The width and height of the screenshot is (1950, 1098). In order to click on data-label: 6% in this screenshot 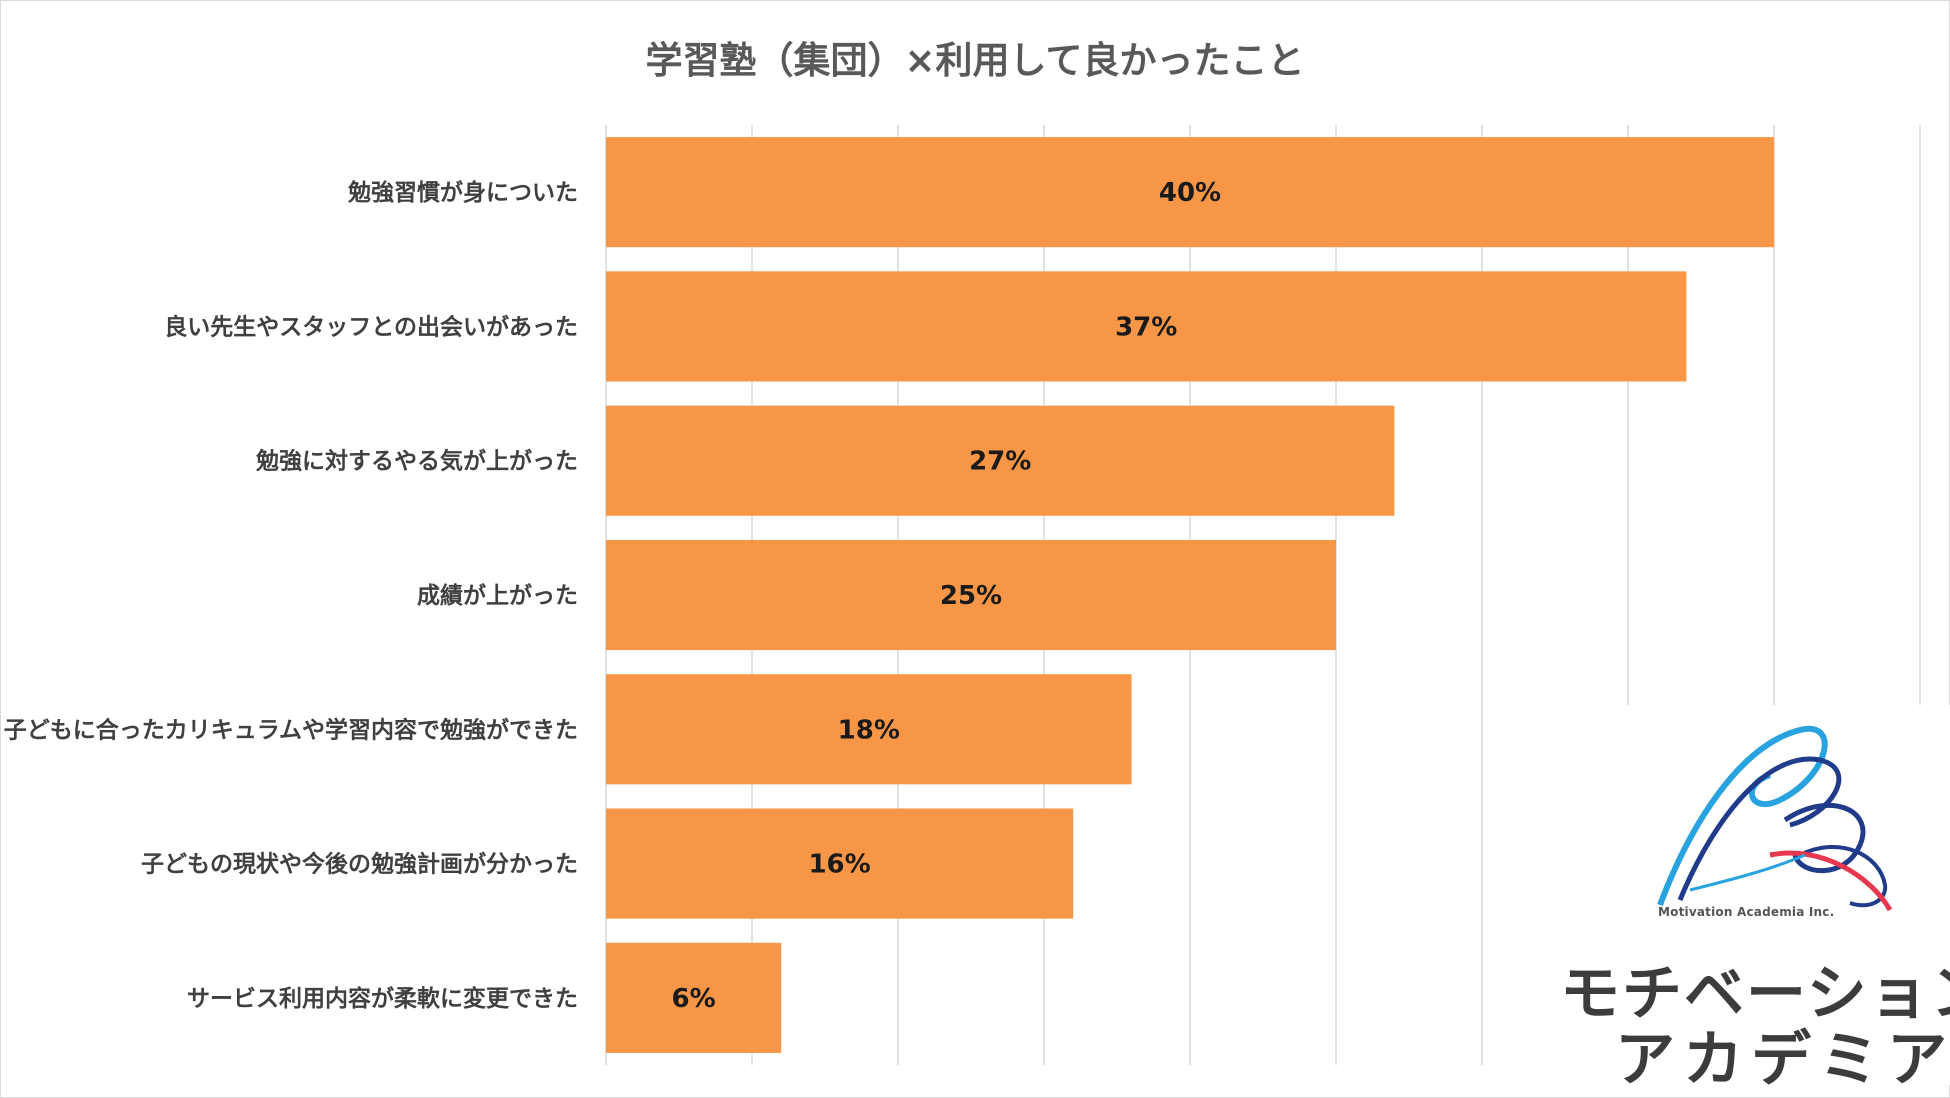, I will do `click(694, 999)`.